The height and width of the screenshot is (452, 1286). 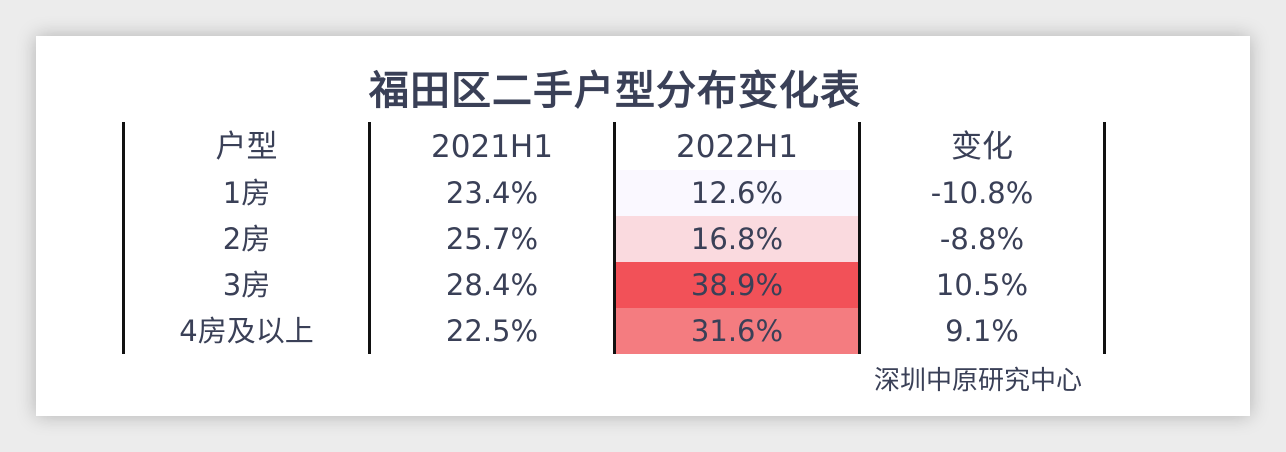 What do you see at coordinates (982, 147) in the screenshot?
I see `column-header-change: 变化` at bounding box center [982, 147].